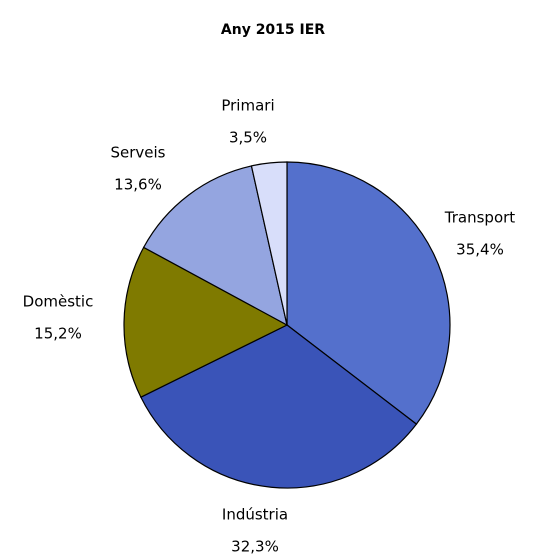  Describe the element at coordinates (480, 250) in the screenshot. I see `slice-value: 35,4%` at that location.